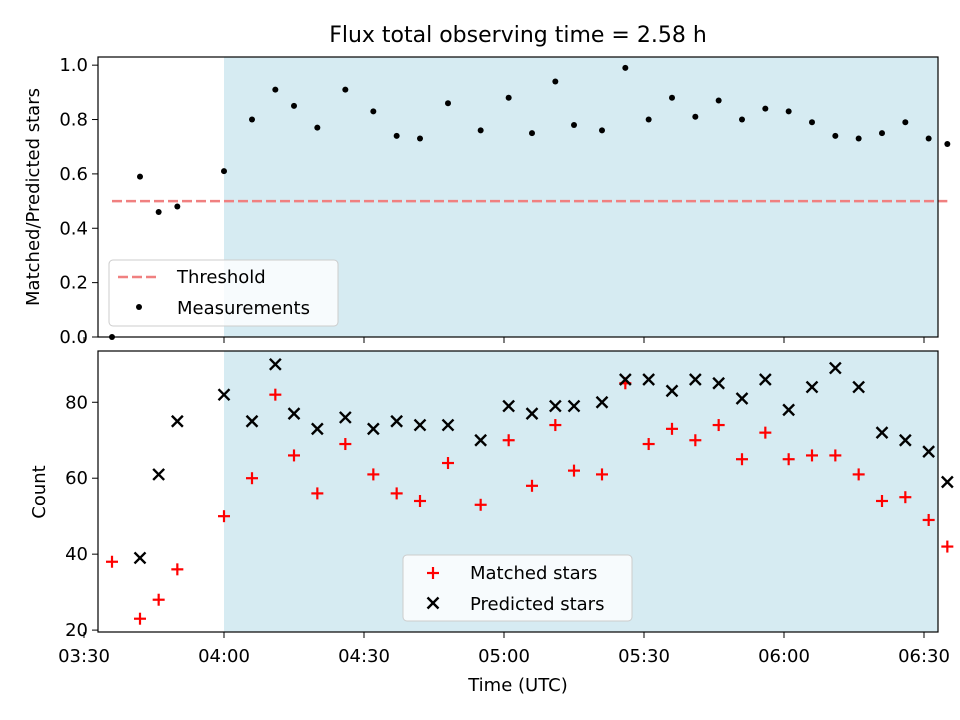 The image size is (960, 720). What do you see at coordinates (73, 337) in the screenshot?
I see `y-tick-label: 0.0` at bounding box center [73, 337].